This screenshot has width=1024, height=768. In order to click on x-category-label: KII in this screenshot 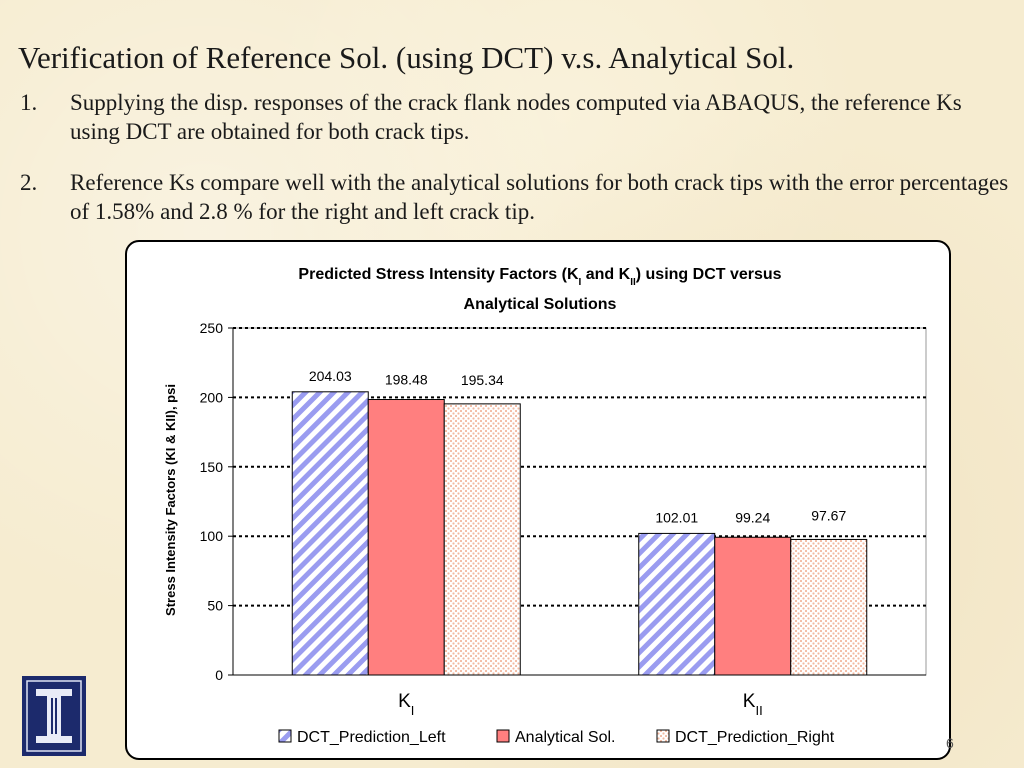, I will do `click(753, 704)`.